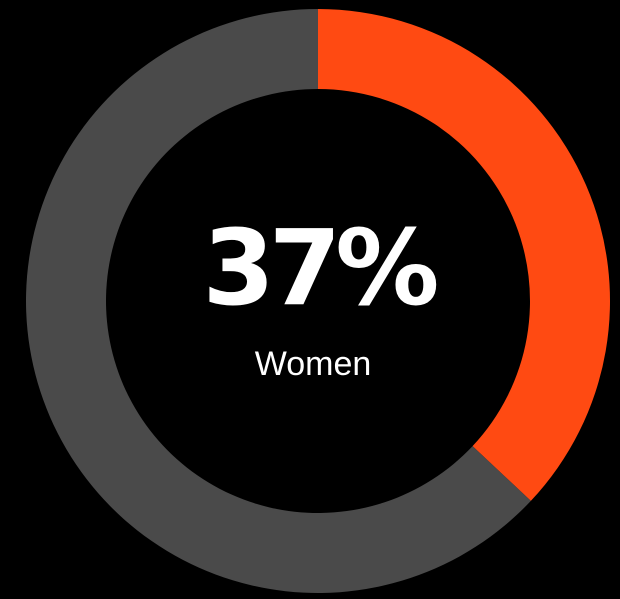 The width and height of the screenshot is (620, 599). Describe the element at coordinates (320, 268) in the screenshot. I see `center-percentage-value: 37%` at that location.